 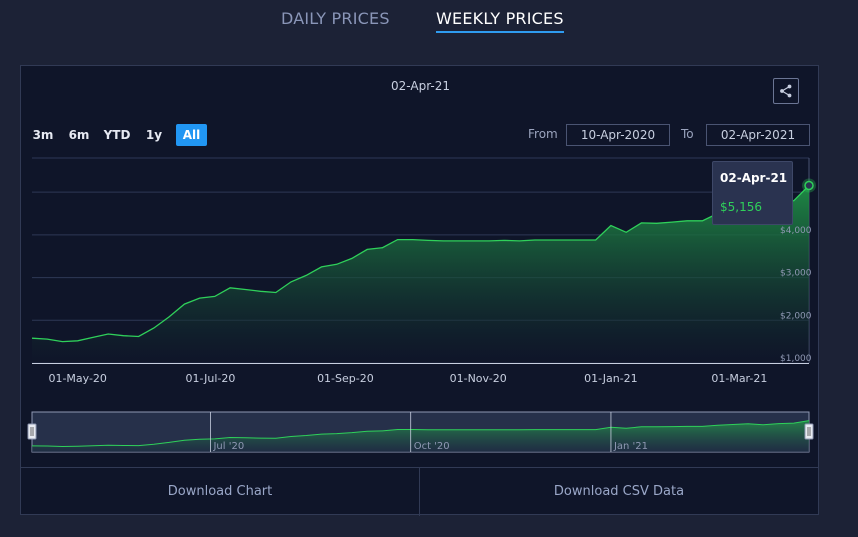 What do you see at coordinates (117, 135) in the screenshot?
I see `range-button-ytd: YTD` at bounding box center [117, 135].